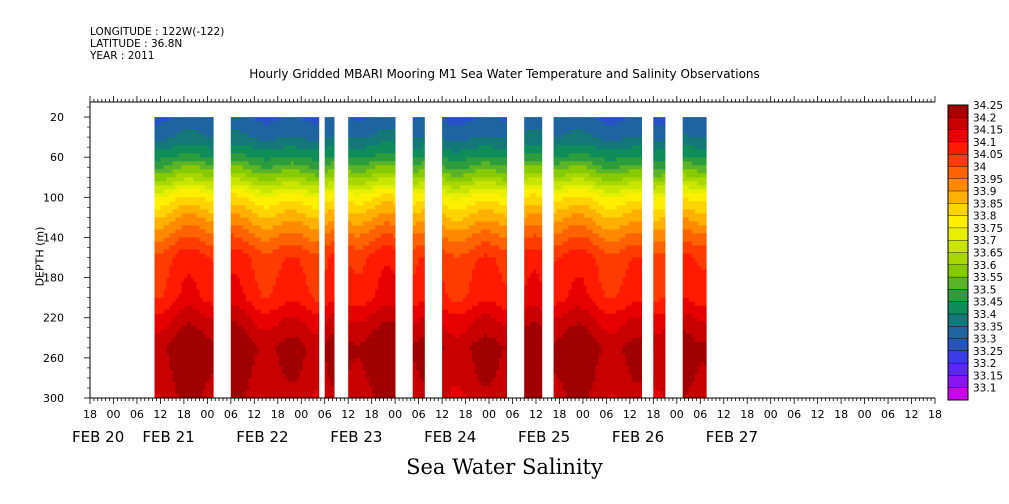 Image resolution: width=1009 pixels, height=504 pixels. I want to click on date-label: FEB 25, so click(544, 437).